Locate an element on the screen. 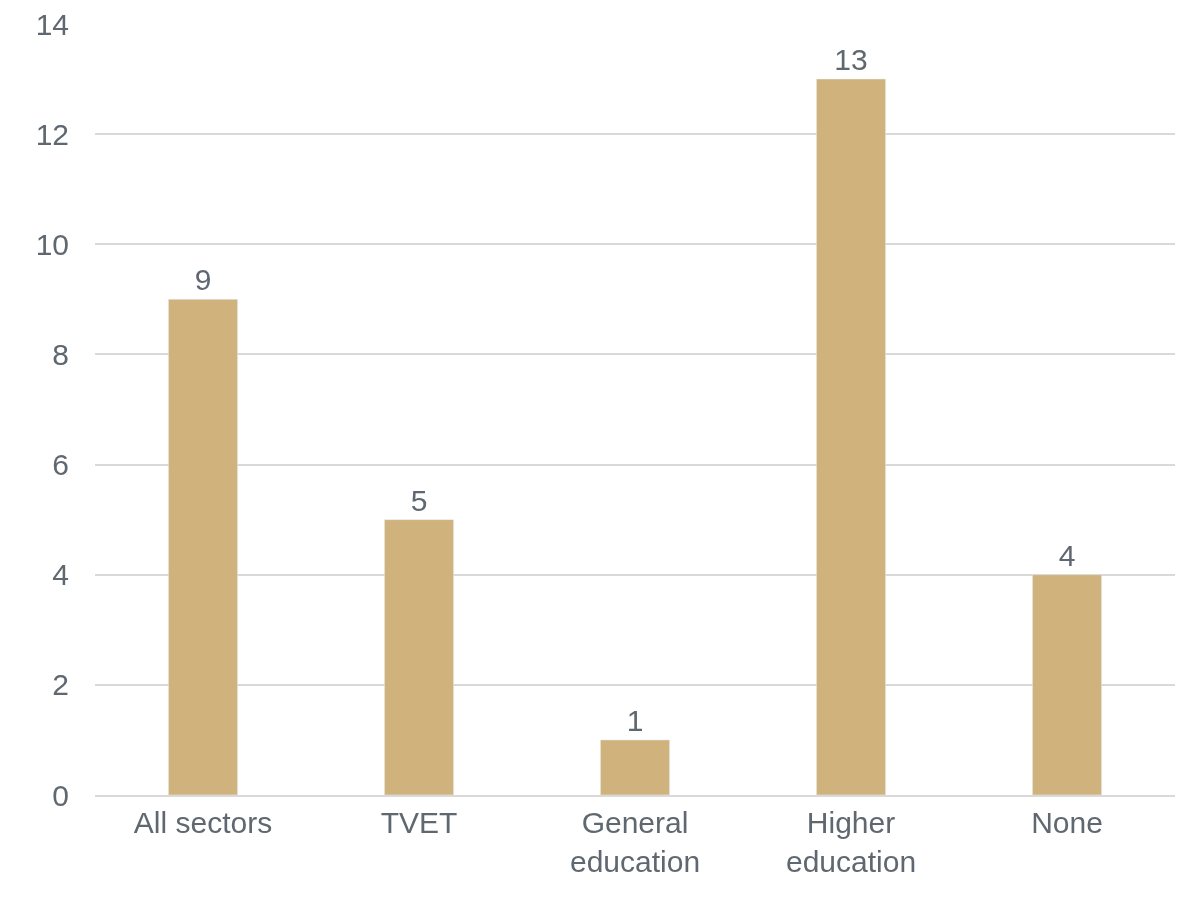 This screenshot has width=1181, height=911. x-tick-label: General education is located at coordinates (635, 842).